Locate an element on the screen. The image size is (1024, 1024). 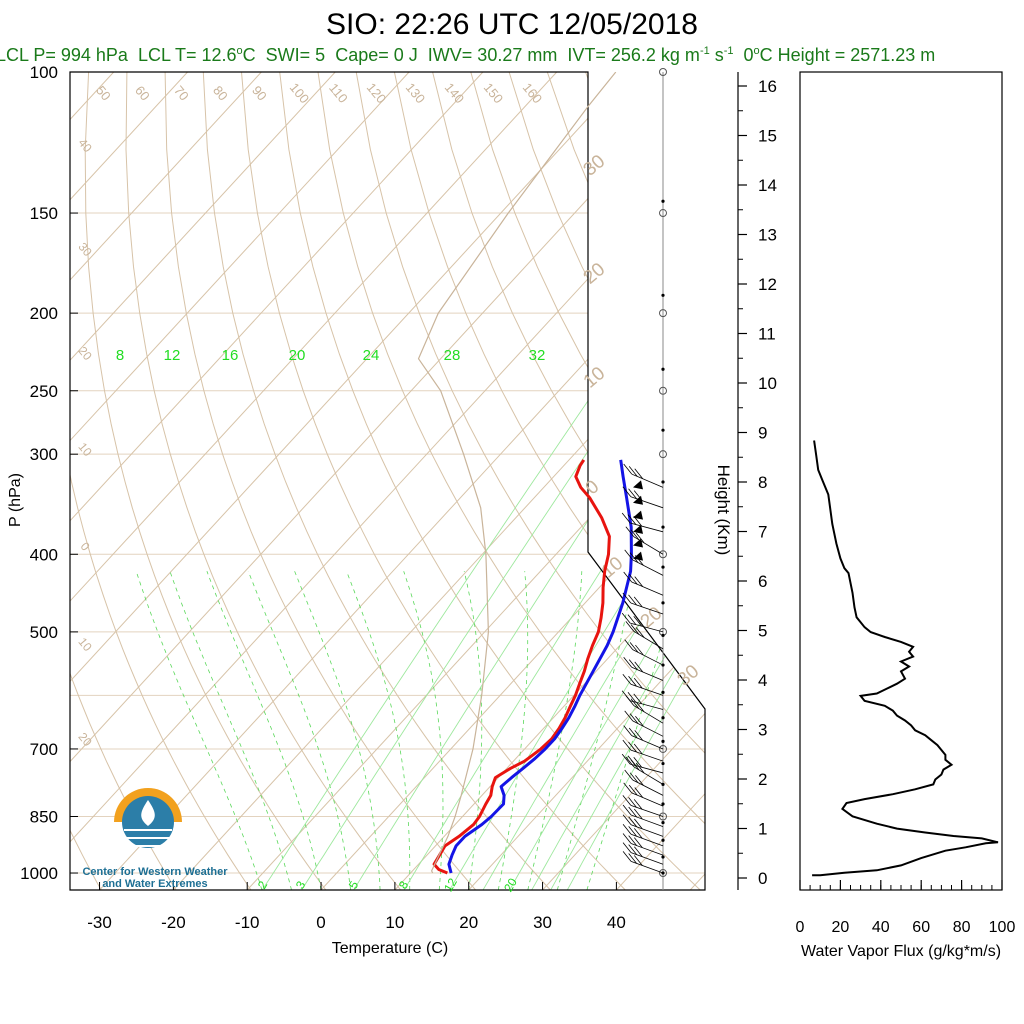
cw3e-logo is located at coordinates (148, 818).